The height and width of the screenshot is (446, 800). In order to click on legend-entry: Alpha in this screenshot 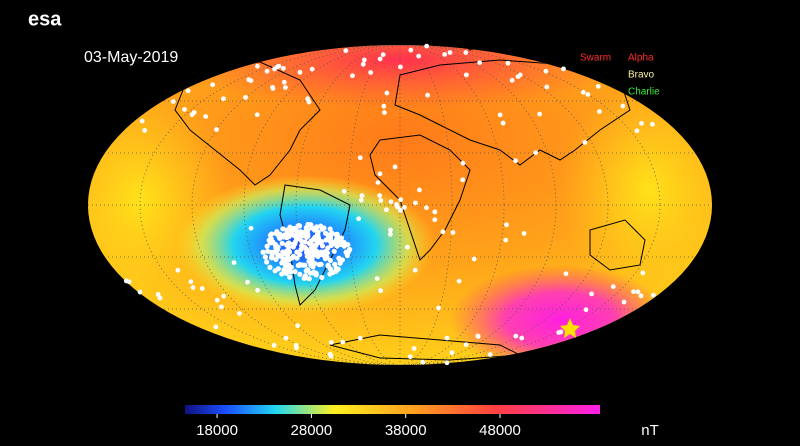, I will do `click(641, 58)`.